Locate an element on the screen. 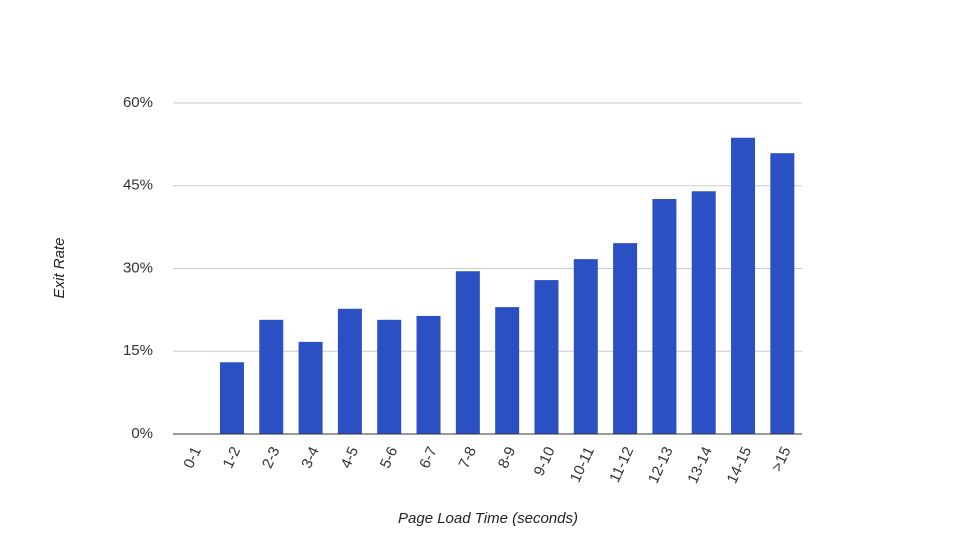 The image size is (975, 538). x-tick-label: 11-12 is located at coordinates (621, 464).